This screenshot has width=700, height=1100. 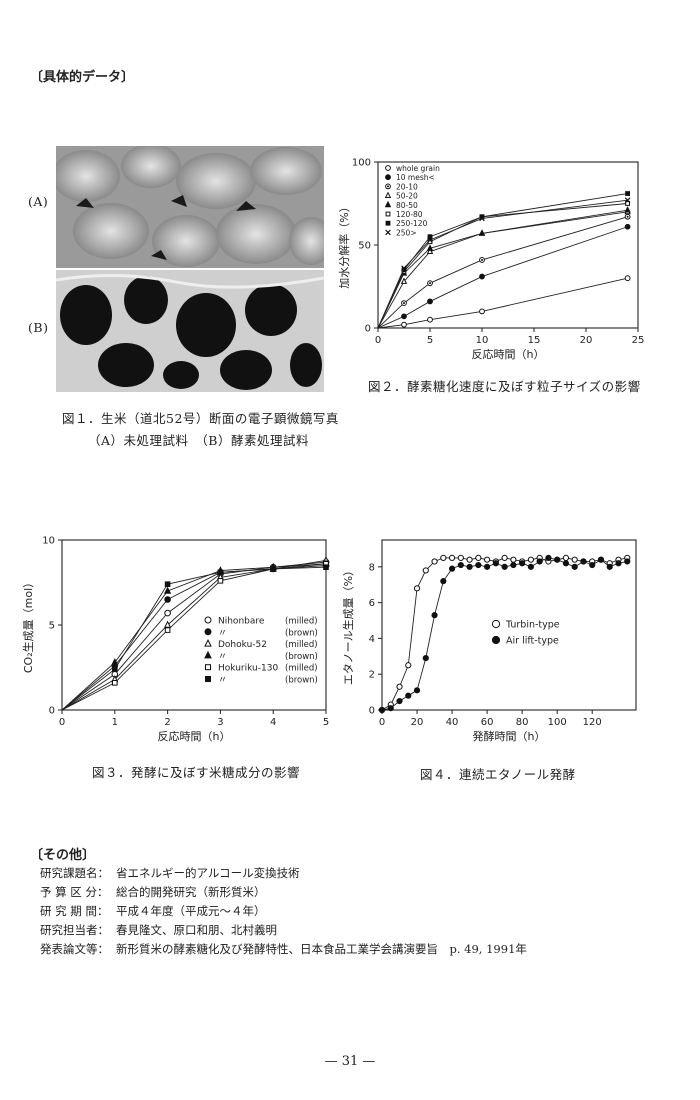 What do you see at coordinates (360, 873) in the screenshot?
I see `info-row: 研究課題名： 省エネルギー的アルコール変換技術` at bounding box center [360, 873].